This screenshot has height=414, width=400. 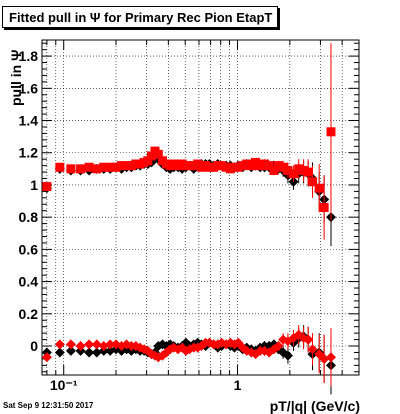 I want to click on y-tick-label: 0.8, so click(x=29, y=217).